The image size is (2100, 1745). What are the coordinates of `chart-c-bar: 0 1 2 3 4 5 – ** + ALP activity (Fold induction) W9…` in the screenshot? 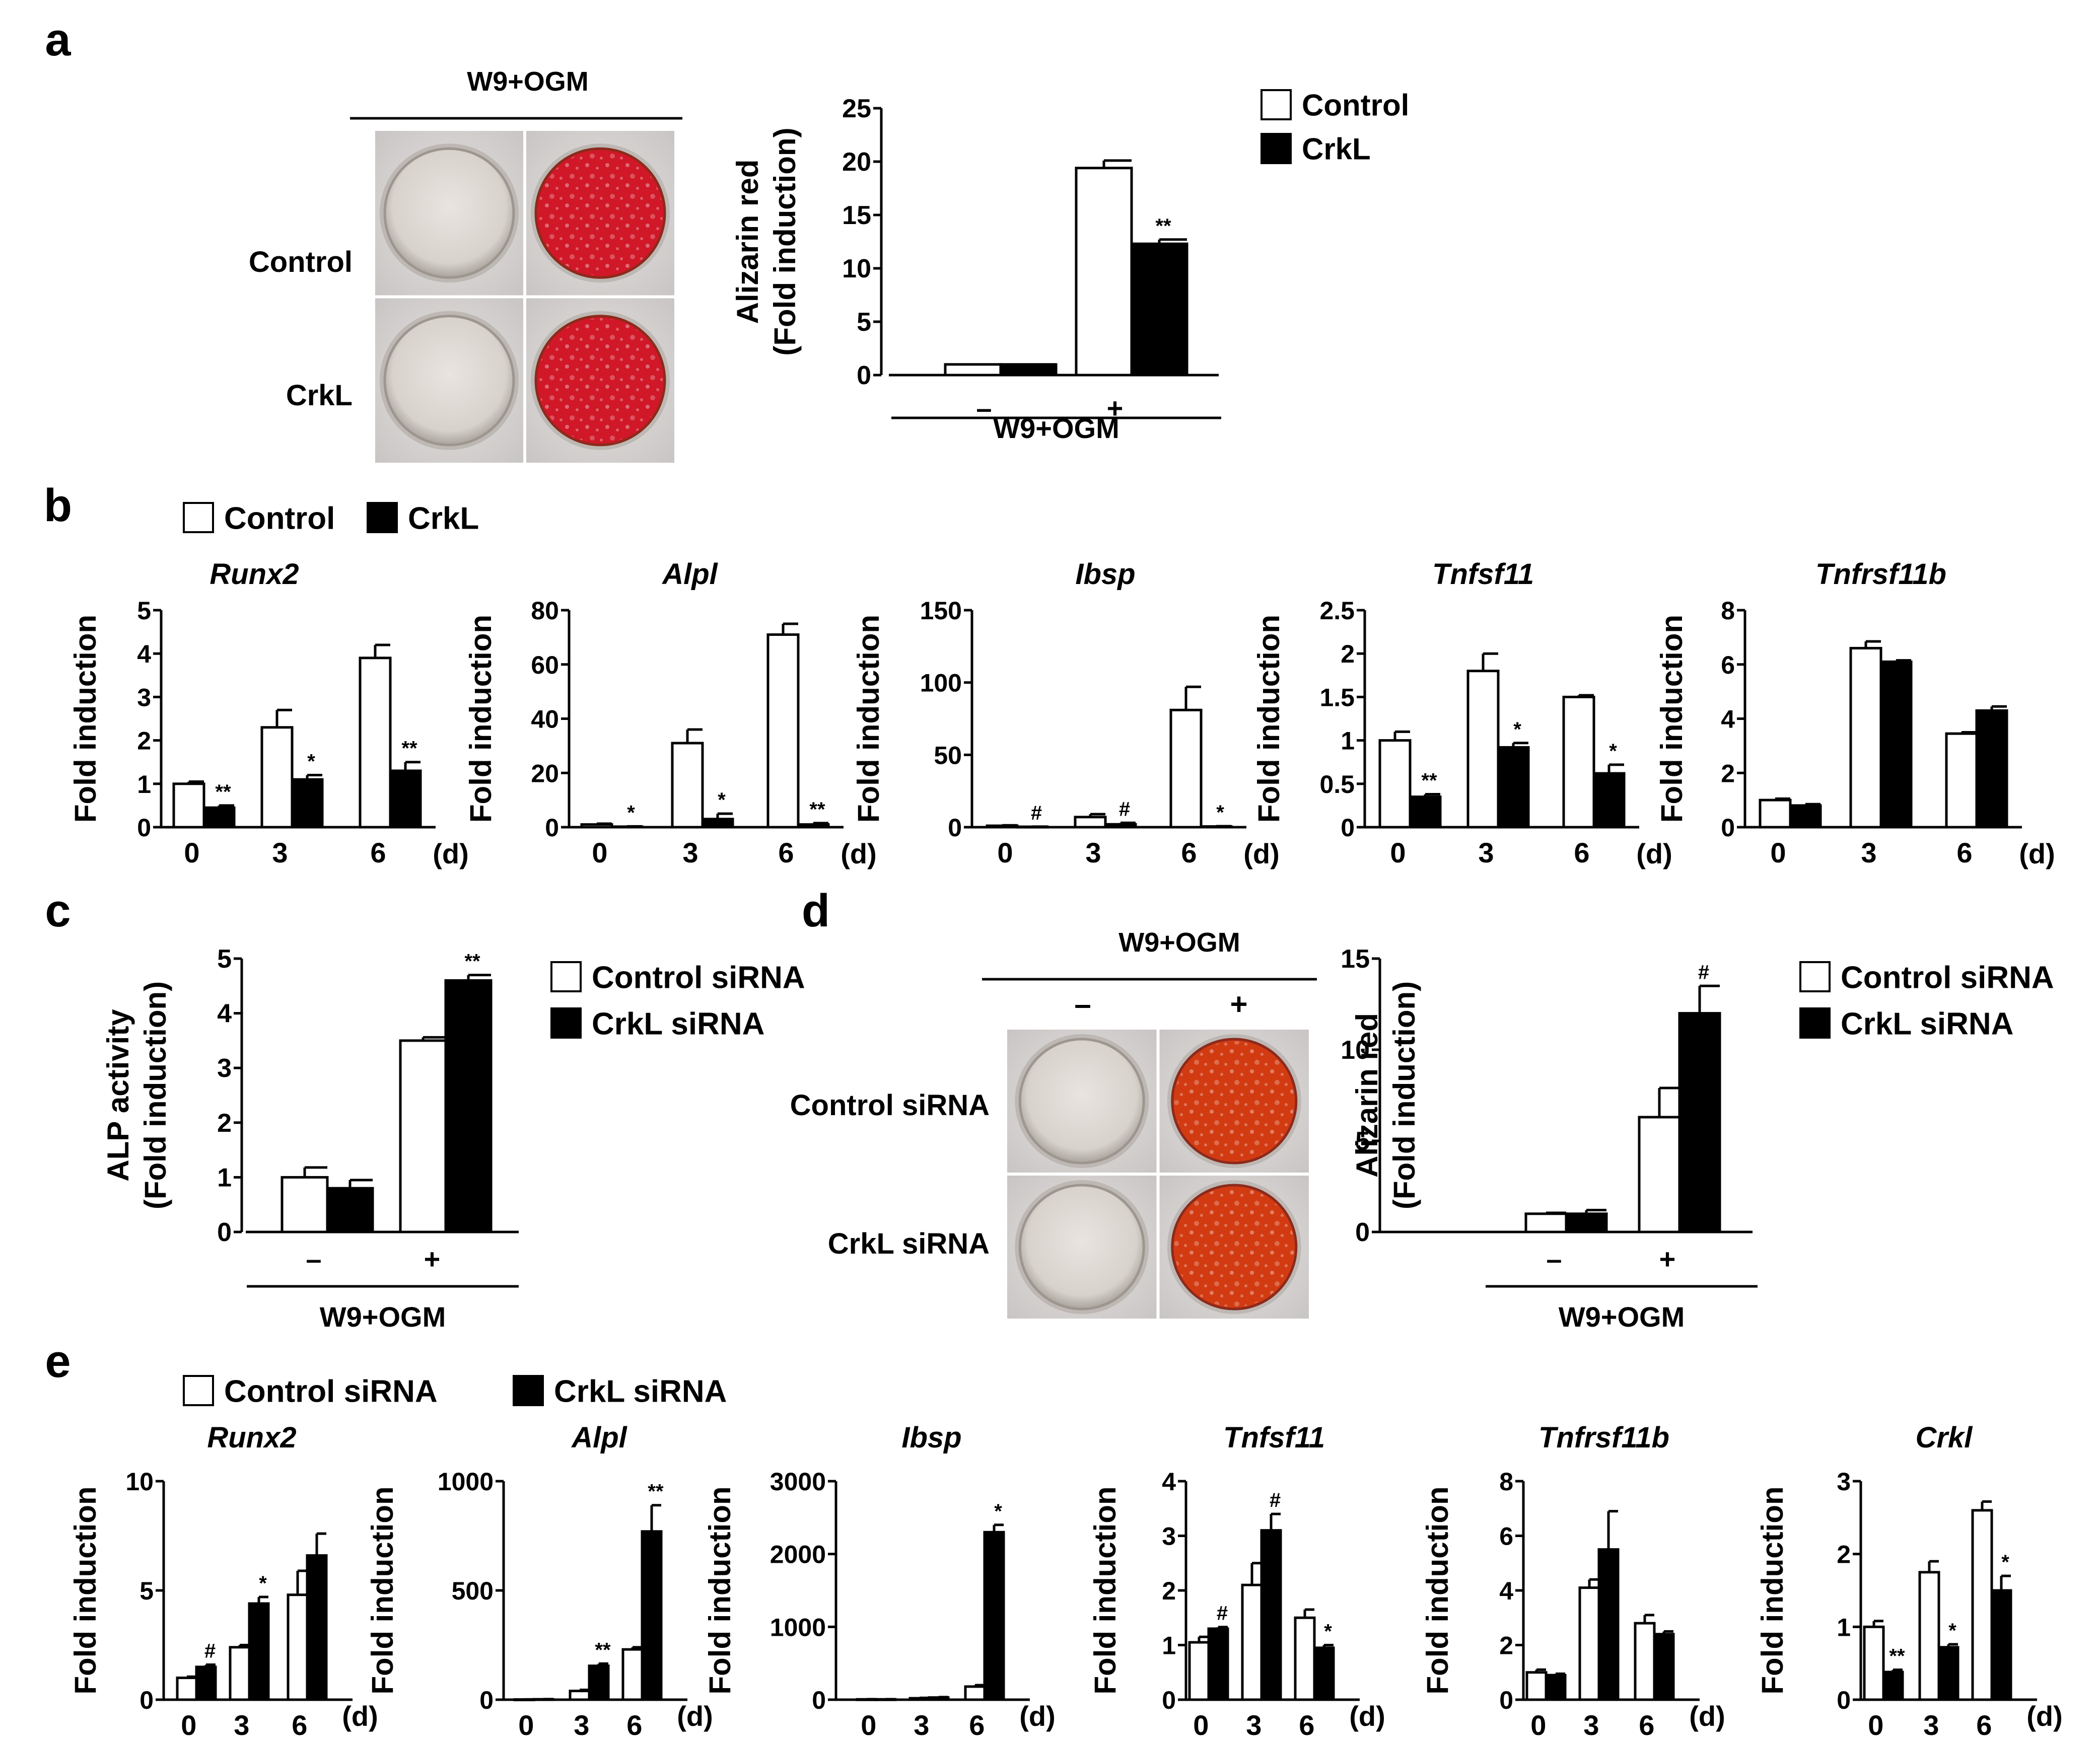 It's located at (453, 1138).